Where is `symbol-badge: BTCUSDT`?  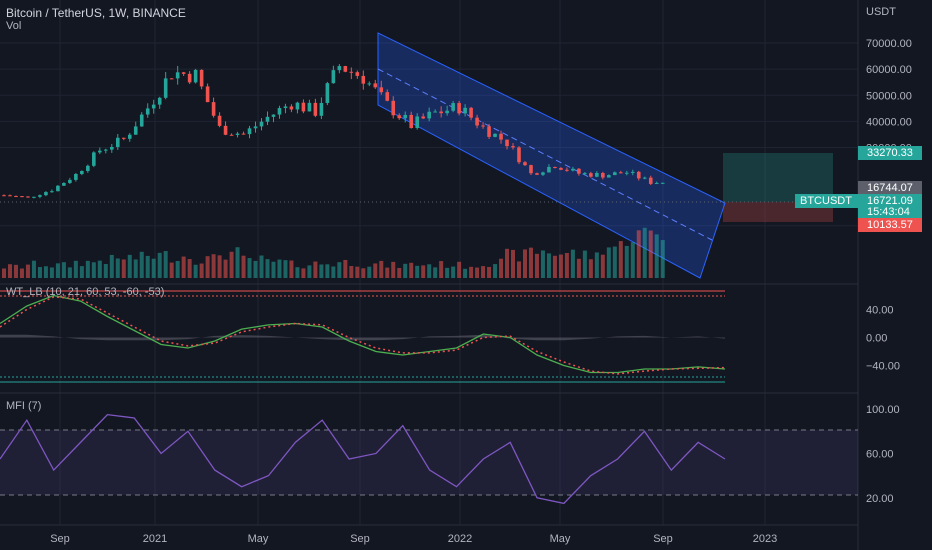
symbol-badge: BTCUSDT is located at coordinates (826, 201).